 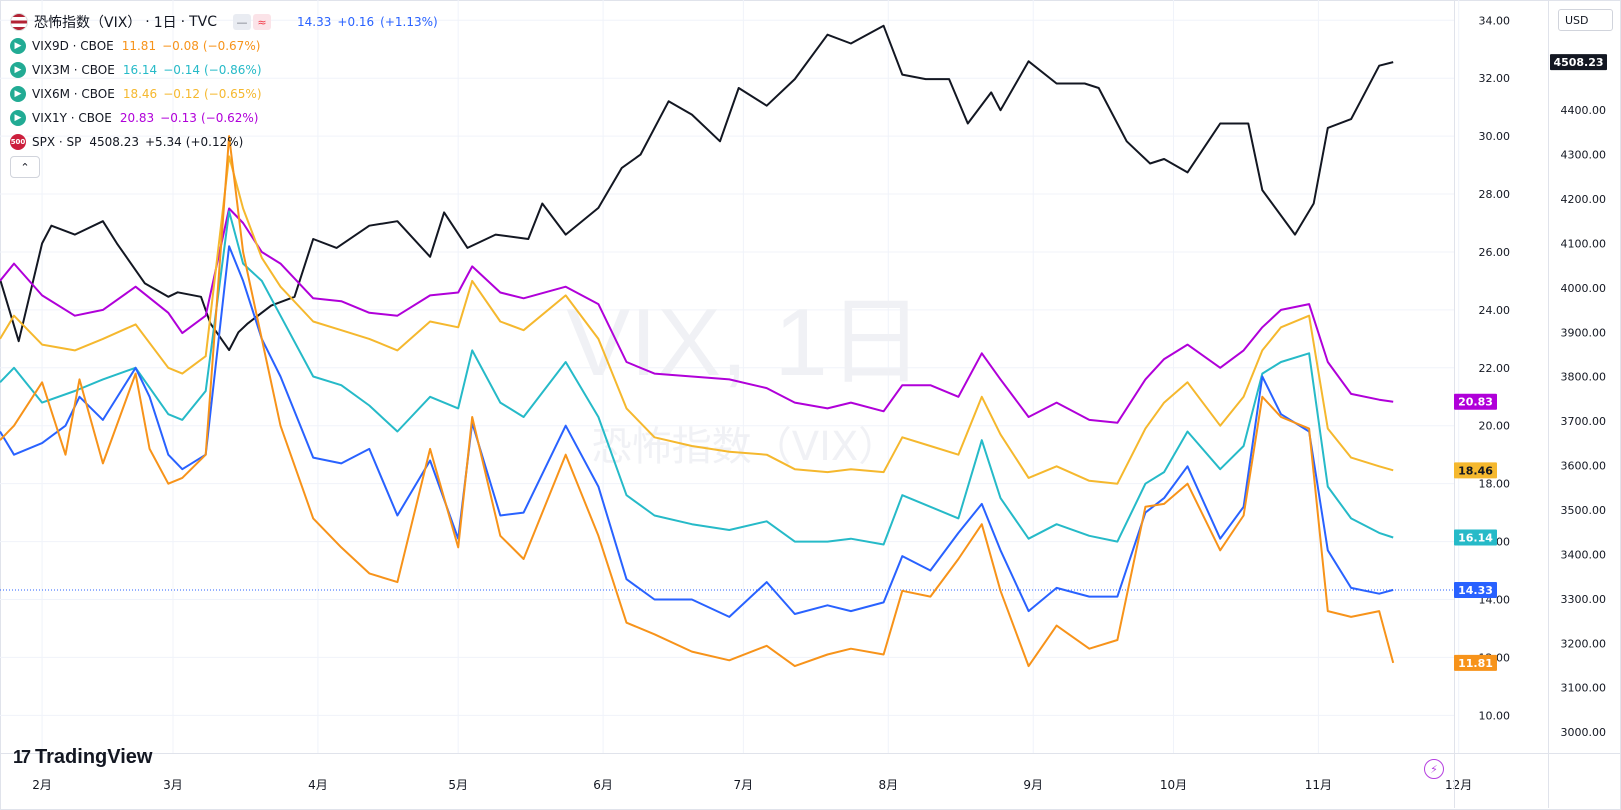 I want to click on left-axis-tick-label: 24.00, so click(x=1495, y=310).